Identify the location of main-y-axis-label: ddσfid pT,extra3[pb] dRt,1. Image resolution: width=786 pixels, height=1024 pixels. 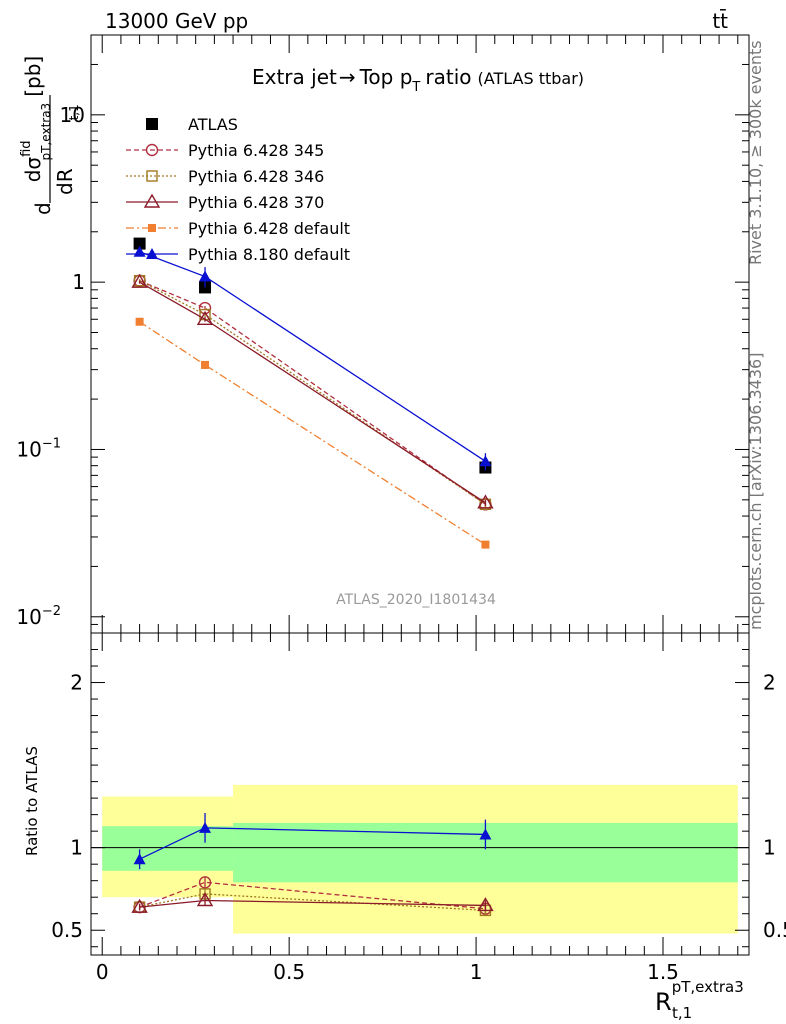
(50, 135).